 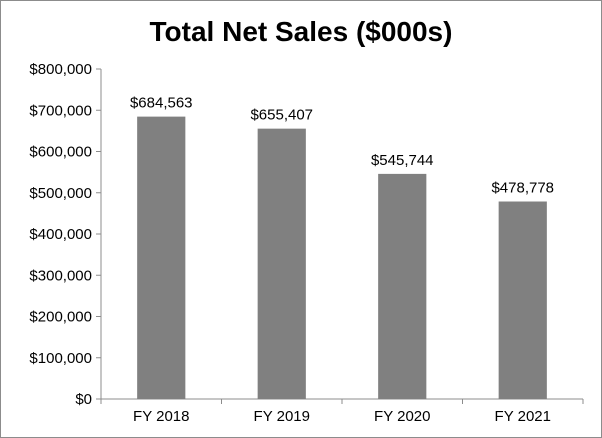 I want to click on x-tick-label: FY 2021, so click(x=523, y=416).